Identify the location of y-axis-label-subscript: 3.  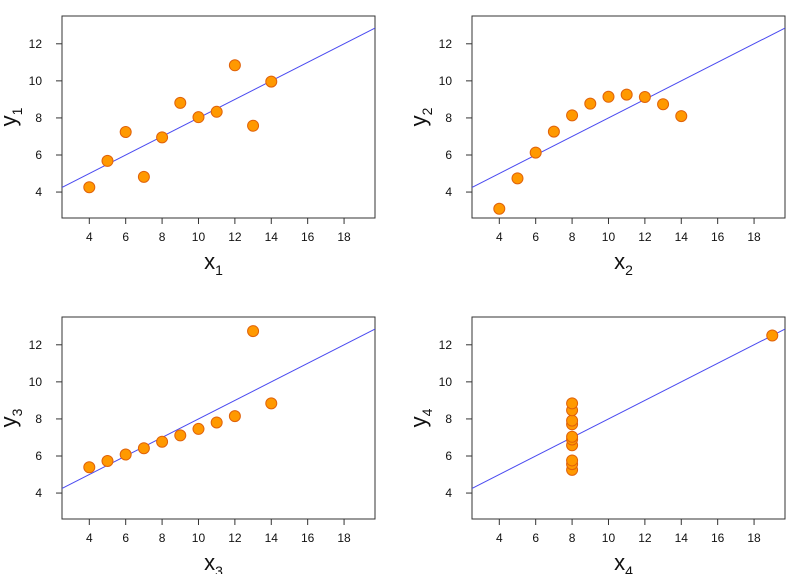
(17, 412).